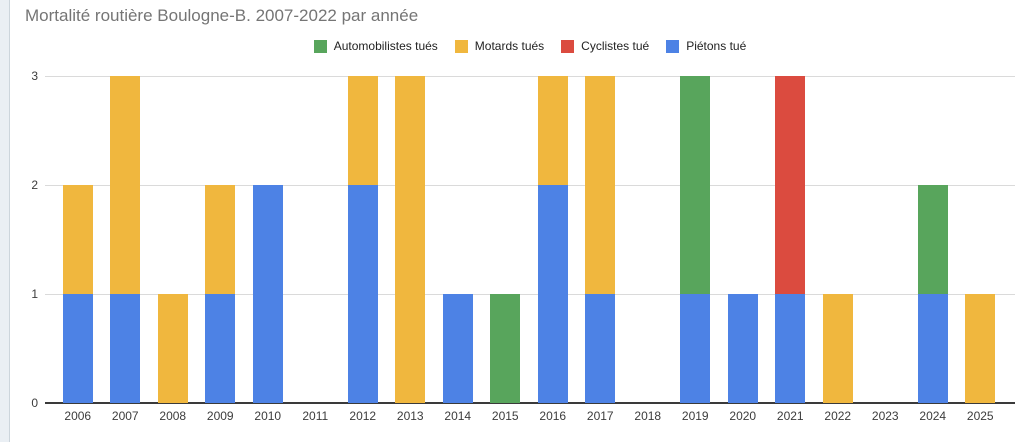  Describe the element at coordinates (509, 46) in the screenshot. I see `legend-label: Motards tués` at that location.